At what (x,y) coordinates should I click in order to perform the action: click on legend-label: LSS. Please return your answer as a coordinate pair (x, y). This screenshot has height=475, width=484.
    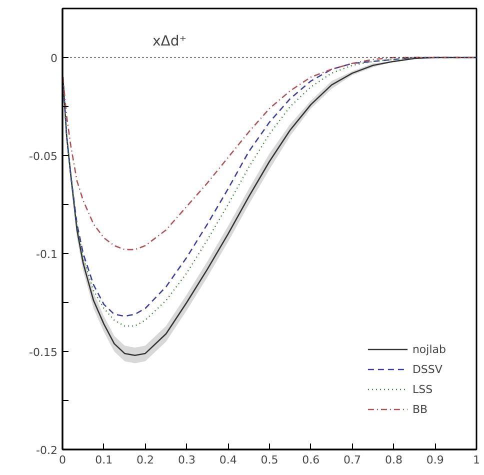
    Looking at the image, I should click on (422, 389).